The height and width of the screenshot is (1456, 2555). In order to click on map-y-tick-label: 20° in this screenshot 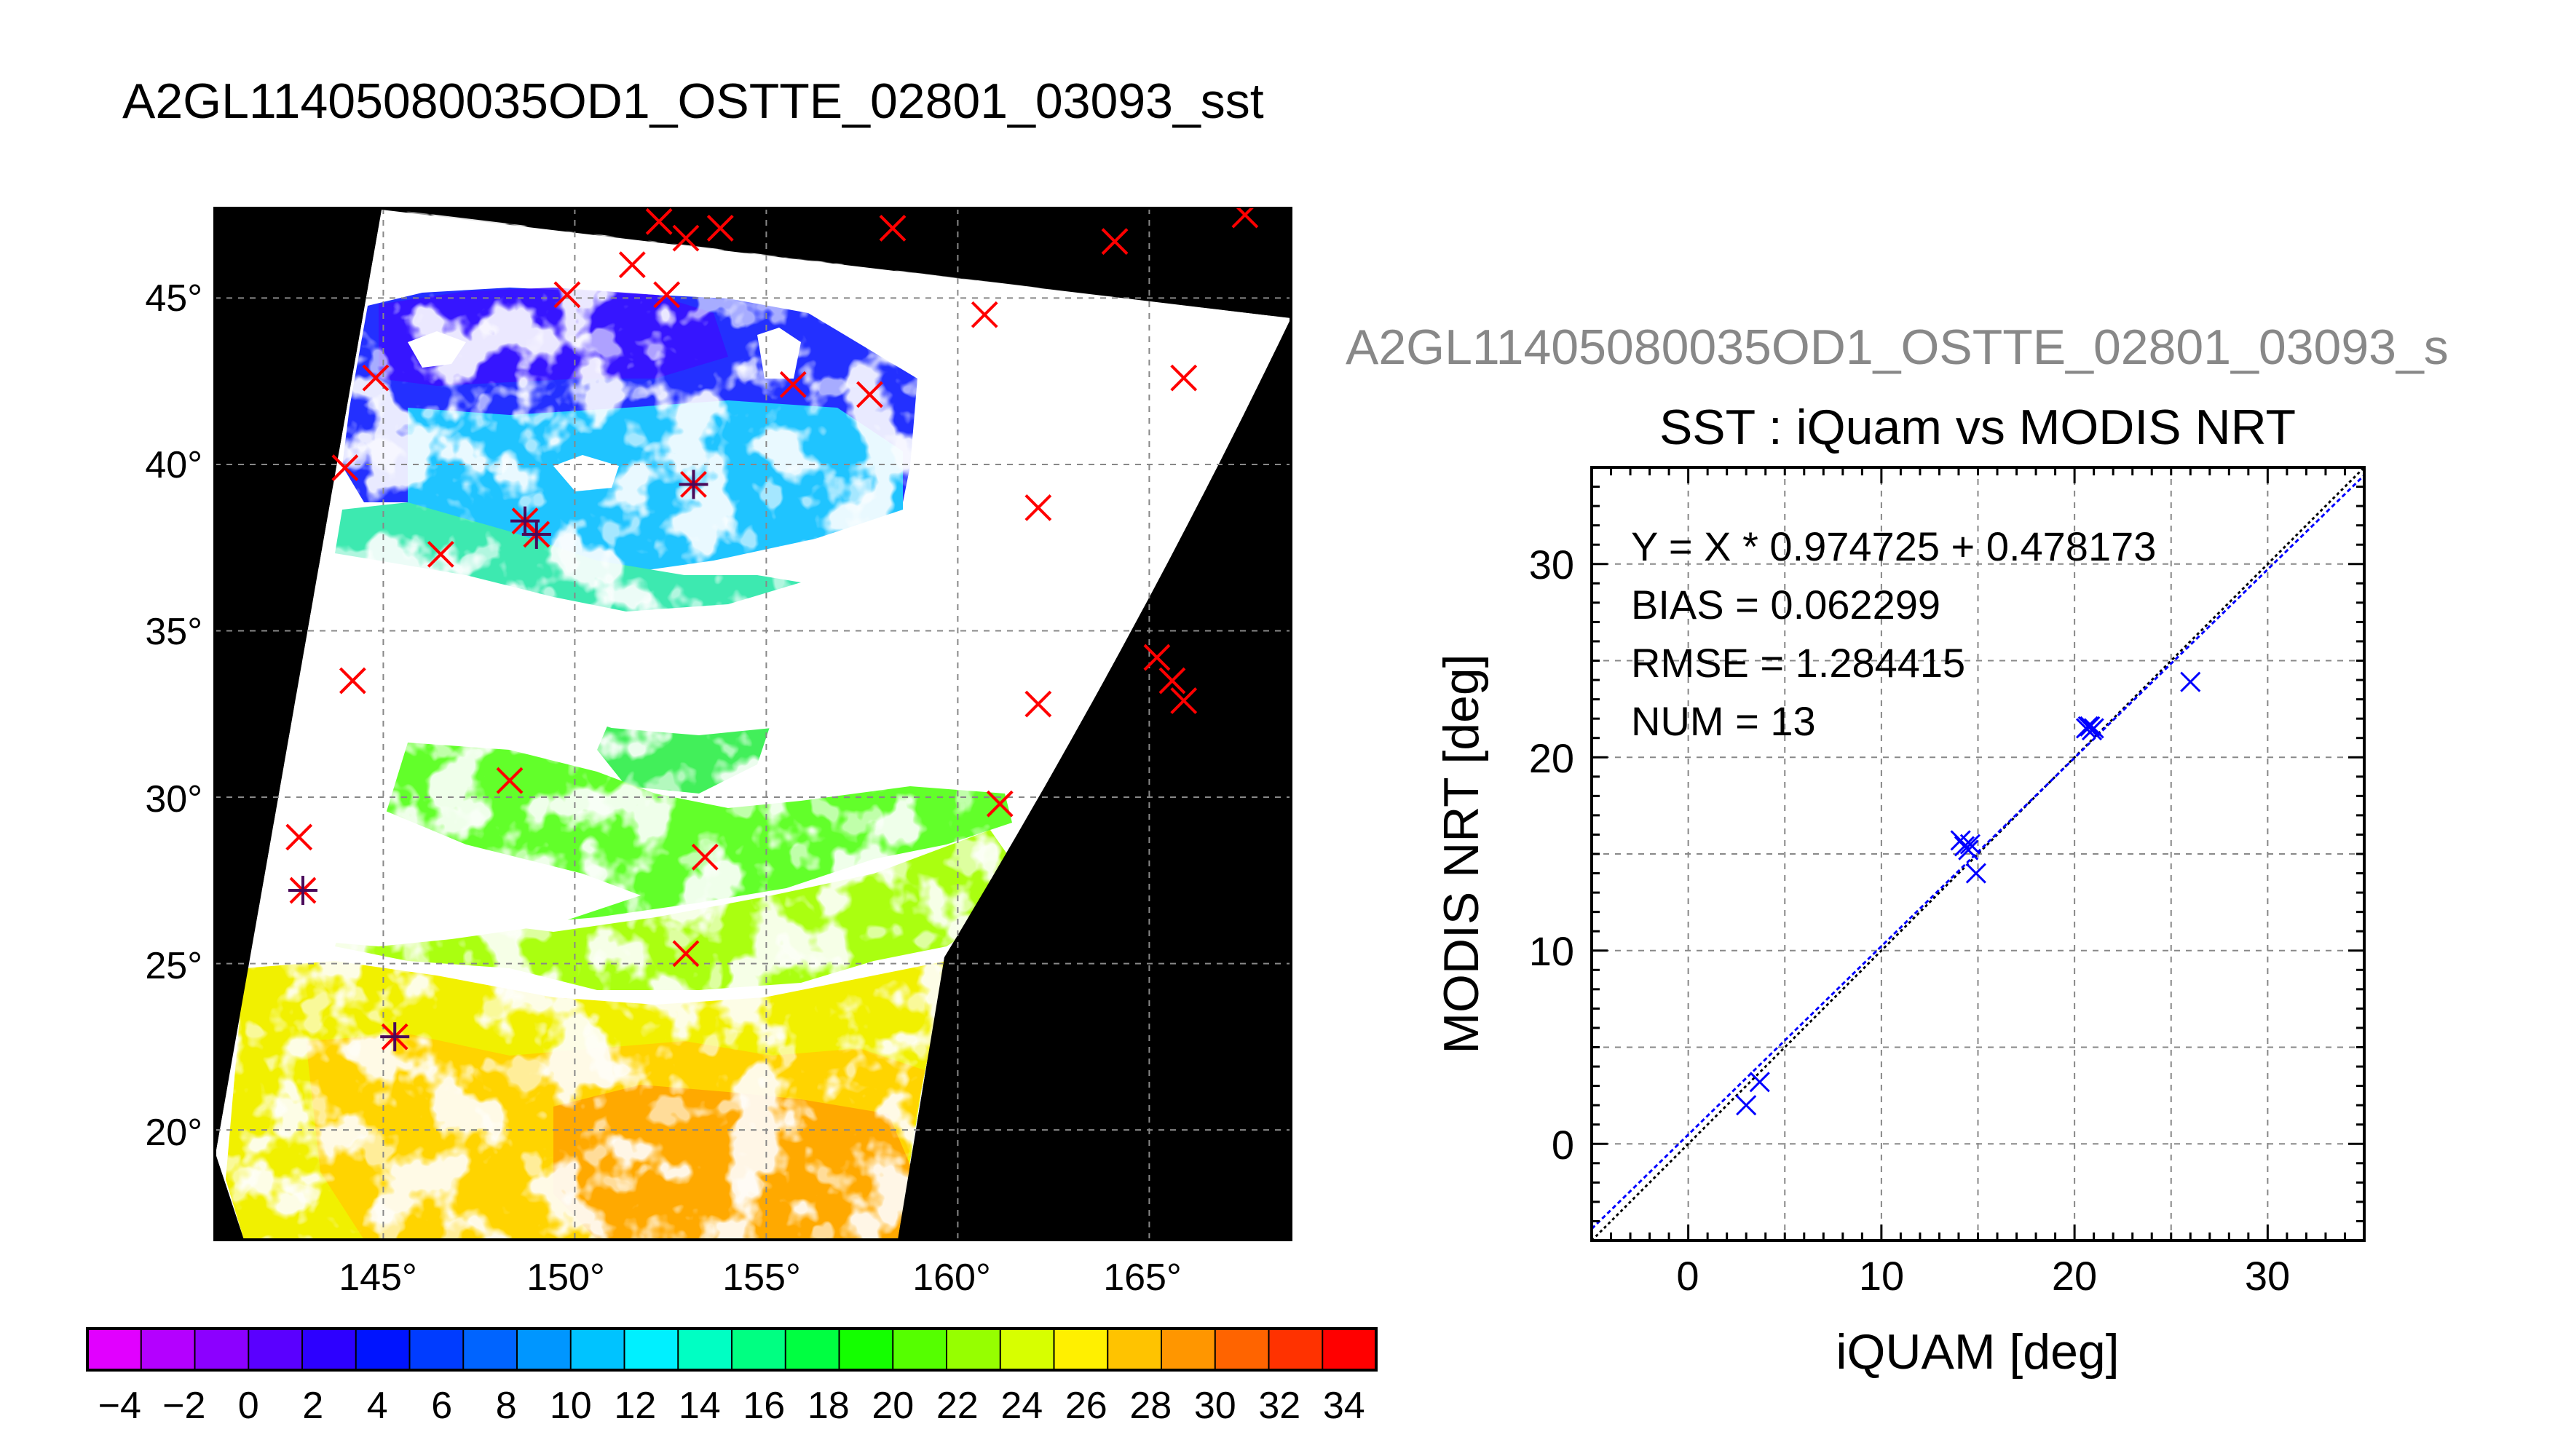, I will do `click(173, 1133)`.